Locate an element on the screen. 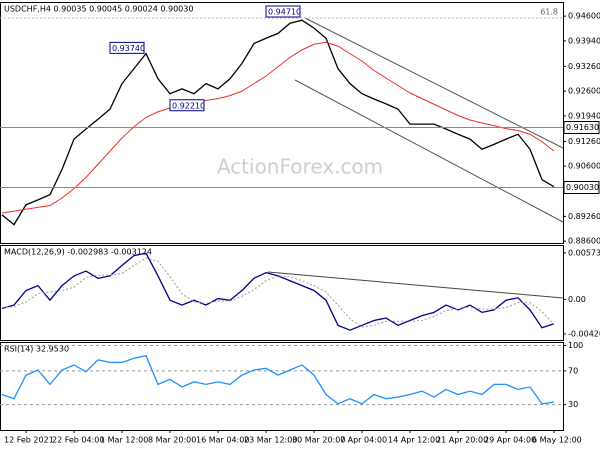  x-tick-label: 8 Mar 20:00 is located at coordinates (172, 440).